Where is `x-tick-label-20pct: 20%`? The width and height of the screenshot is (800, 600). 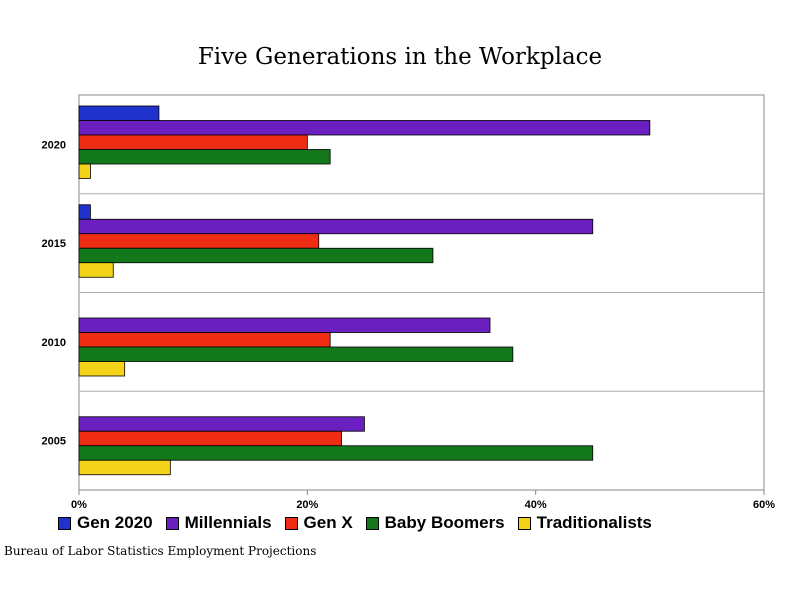
x-tick-label-20pct: 20% is located at coordinates (307, 505).